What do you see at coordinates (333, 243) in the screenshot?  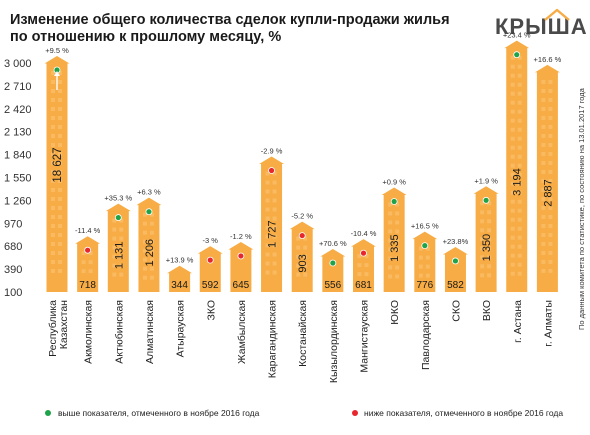 I see `pct-label: +70.6 %` at bounding box center [333, 243].